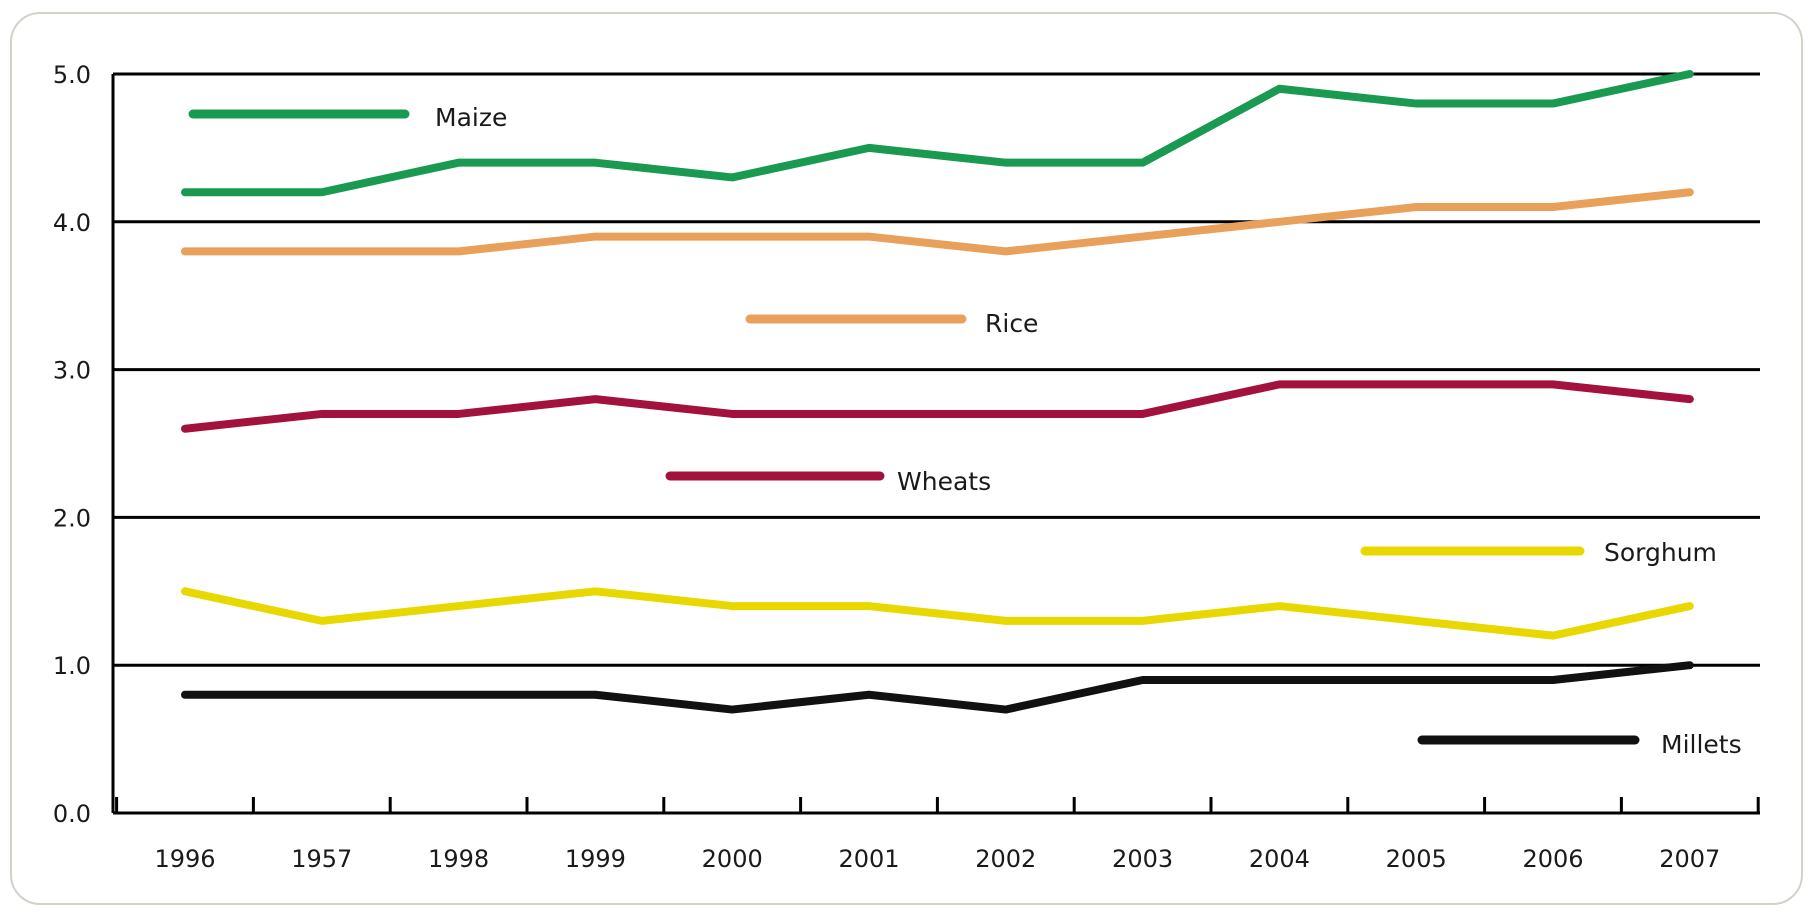 This screenshot has width=1815, height=917. I want to click on x-tick-label: 1957, so click(321, 859).